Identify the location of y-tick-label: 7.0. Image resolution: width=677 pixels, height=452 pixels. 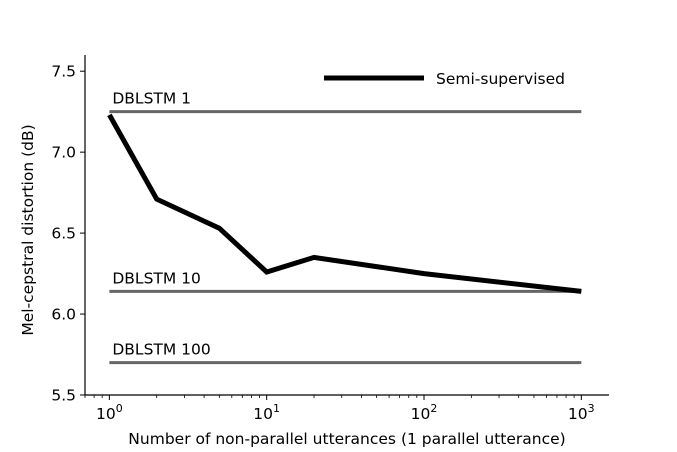
(63, 153).